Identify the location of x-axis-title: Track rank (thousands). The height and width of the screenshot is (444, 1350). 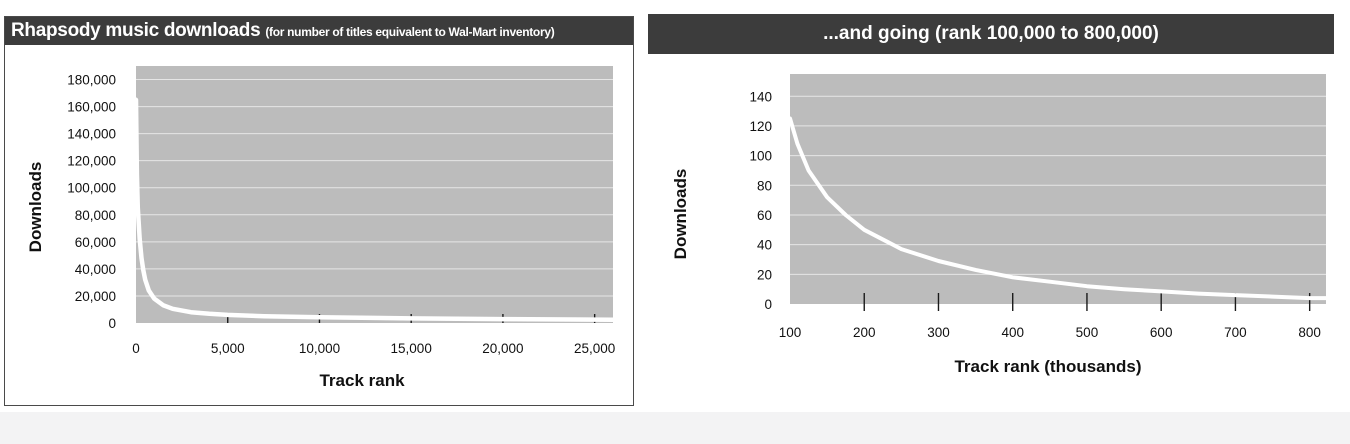
(1047, 366).